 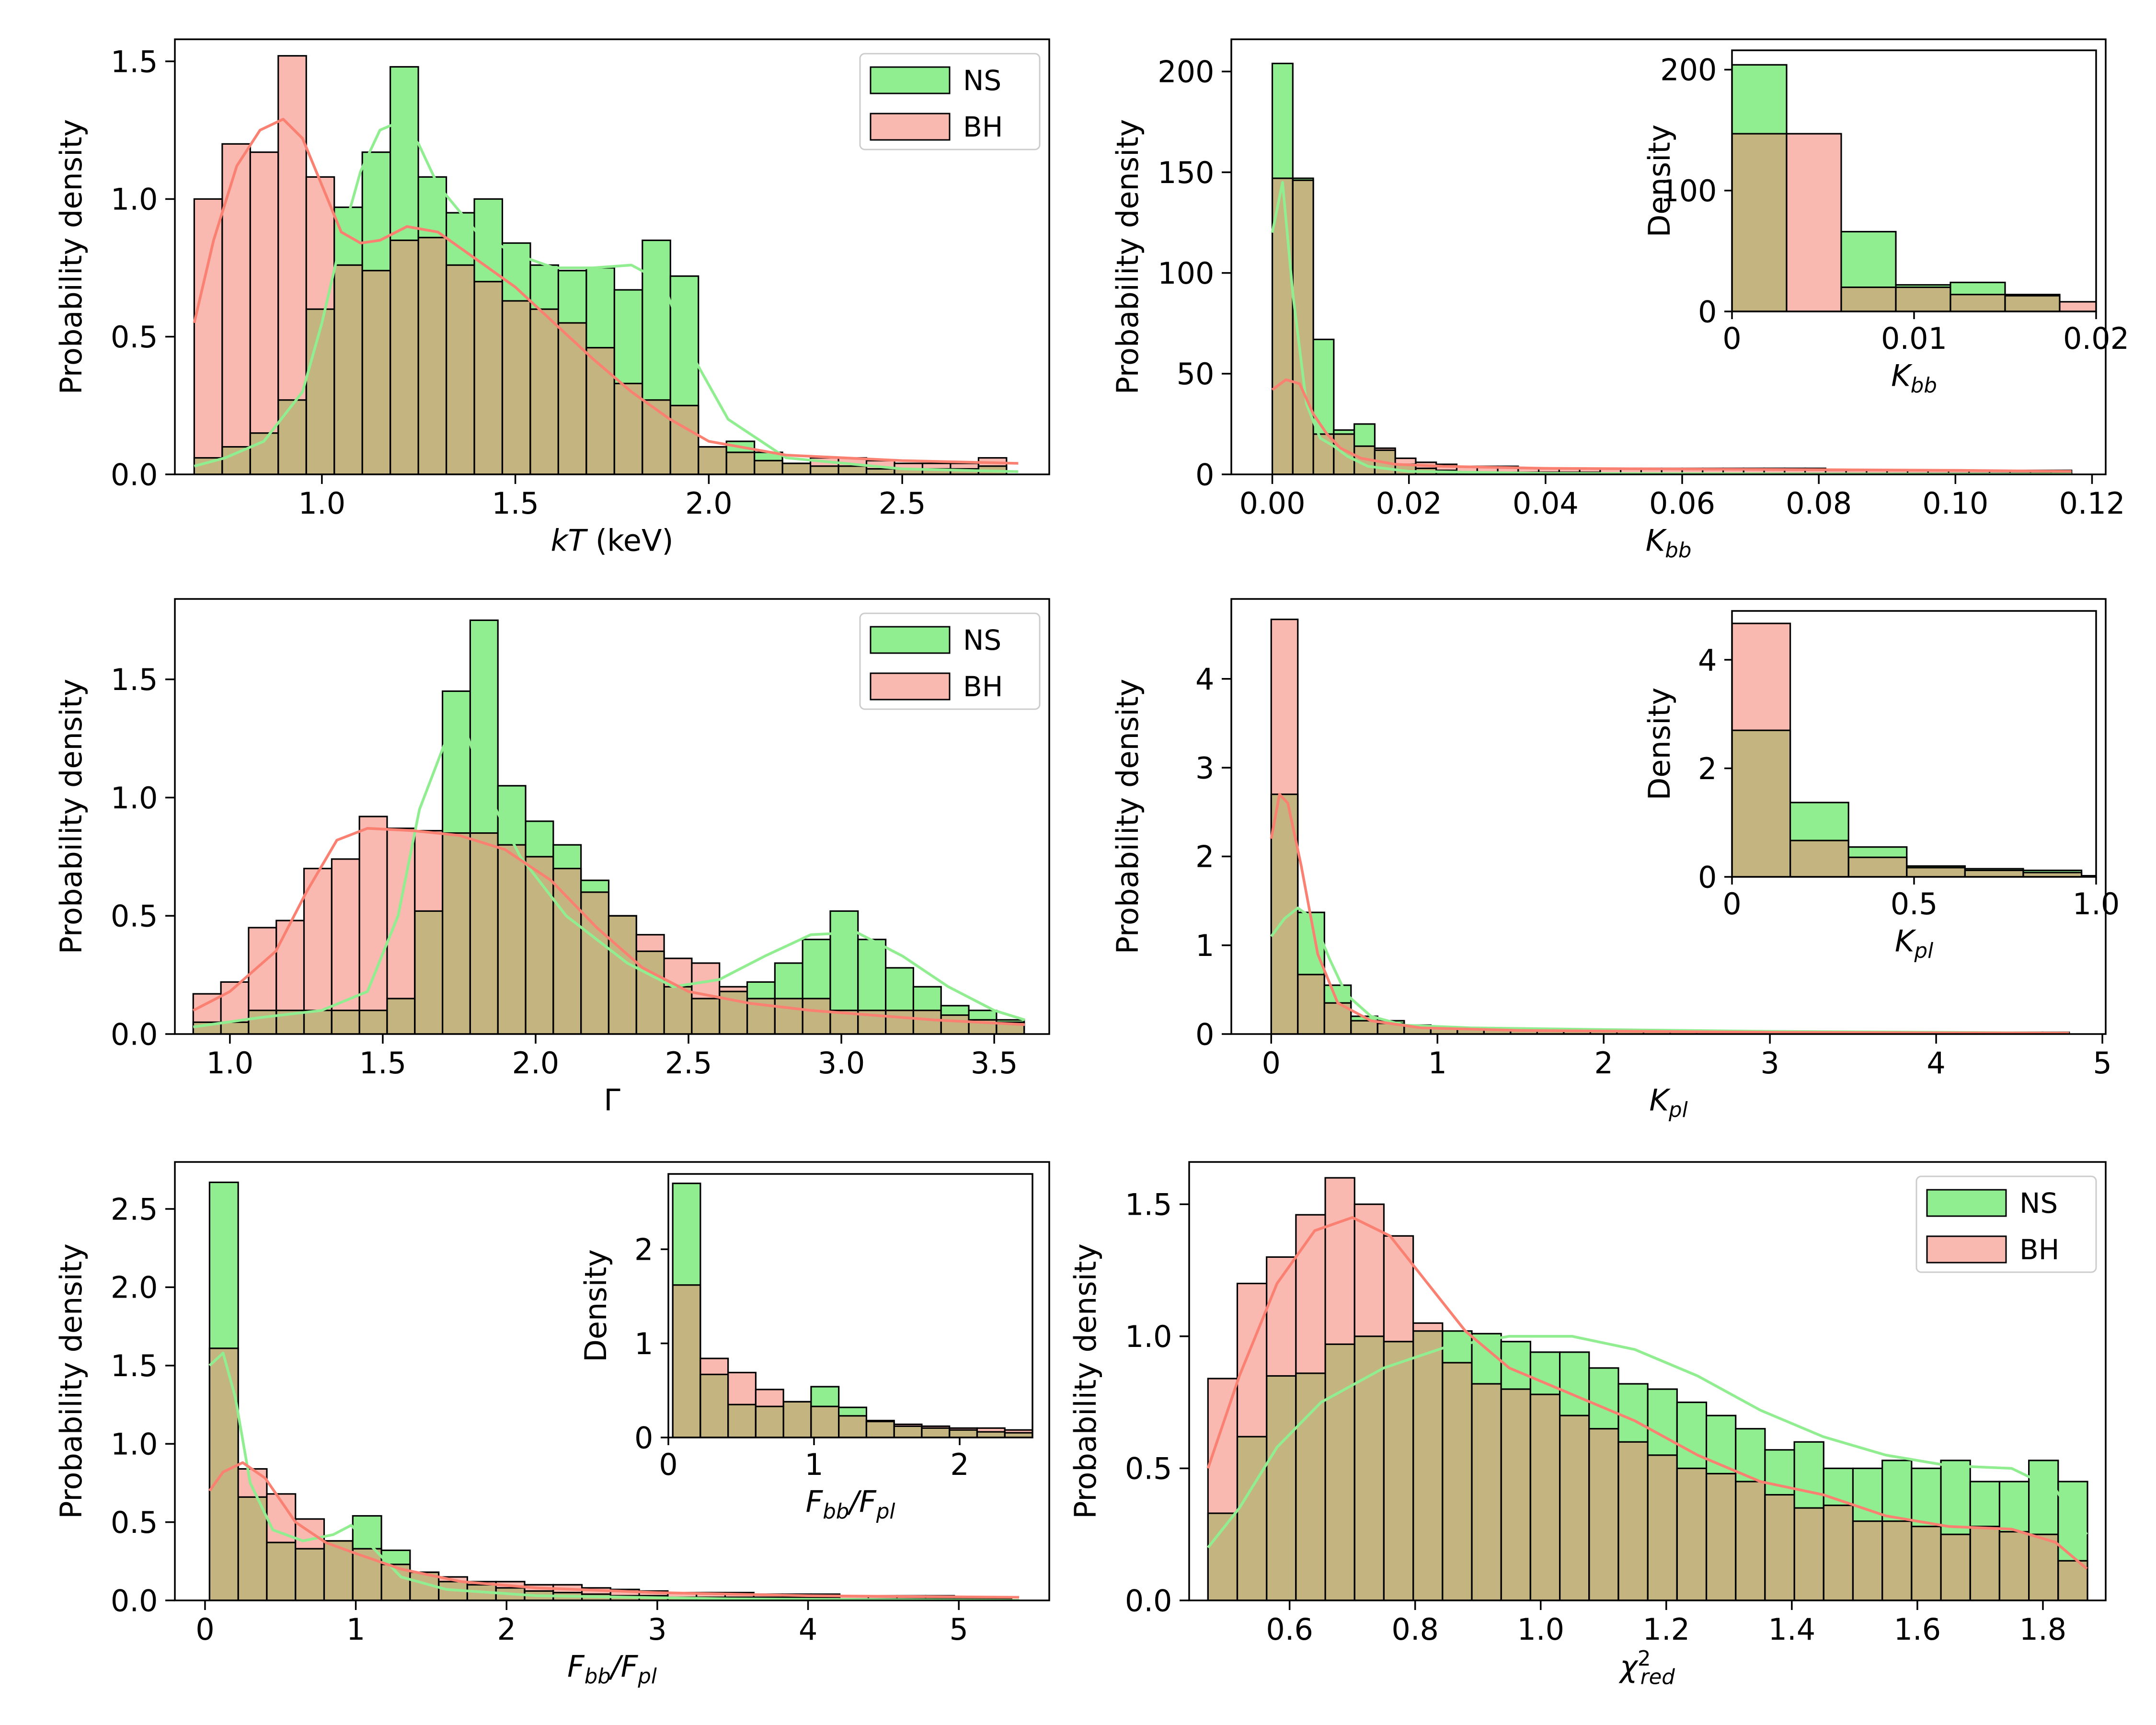 What do you see at coordinates (506, 1629) in the screenshot?
I see `x-tick-label: 2` at bounding box center [506, 1629].